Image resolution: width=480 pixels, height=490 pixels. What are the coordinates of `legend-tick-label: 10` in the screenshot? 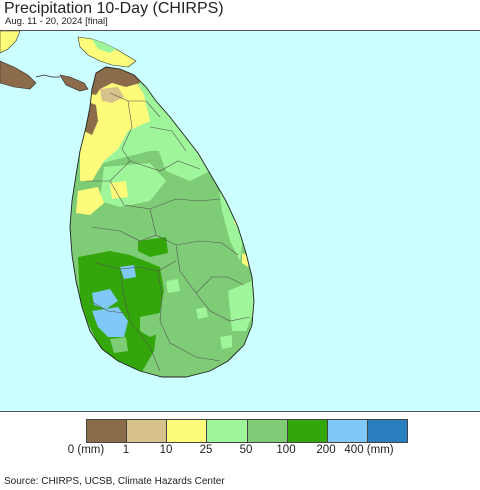 It's located at (166, 450).